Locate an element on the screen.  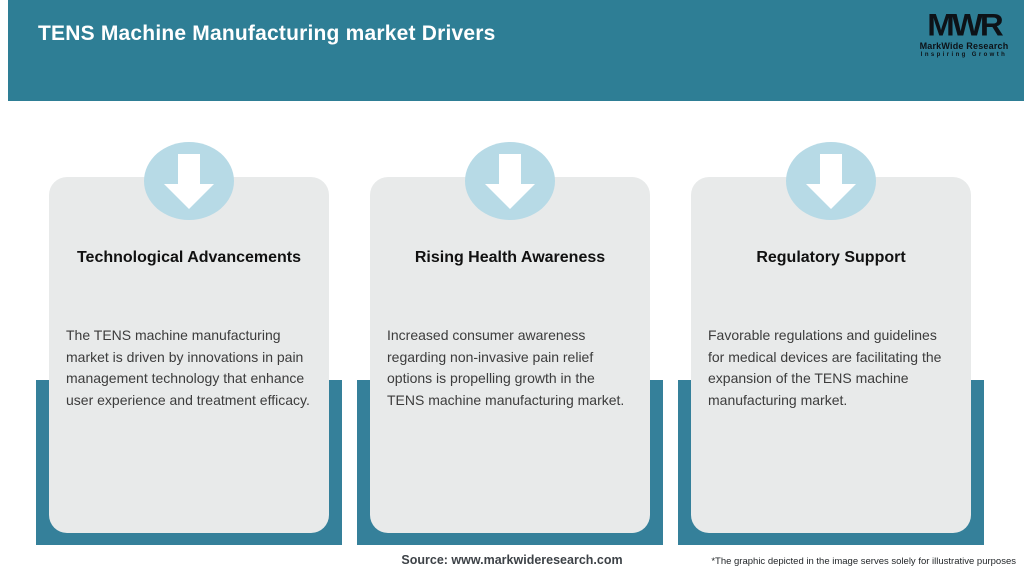
card-title: Regulatory Support is located at coordinates (831, 257).